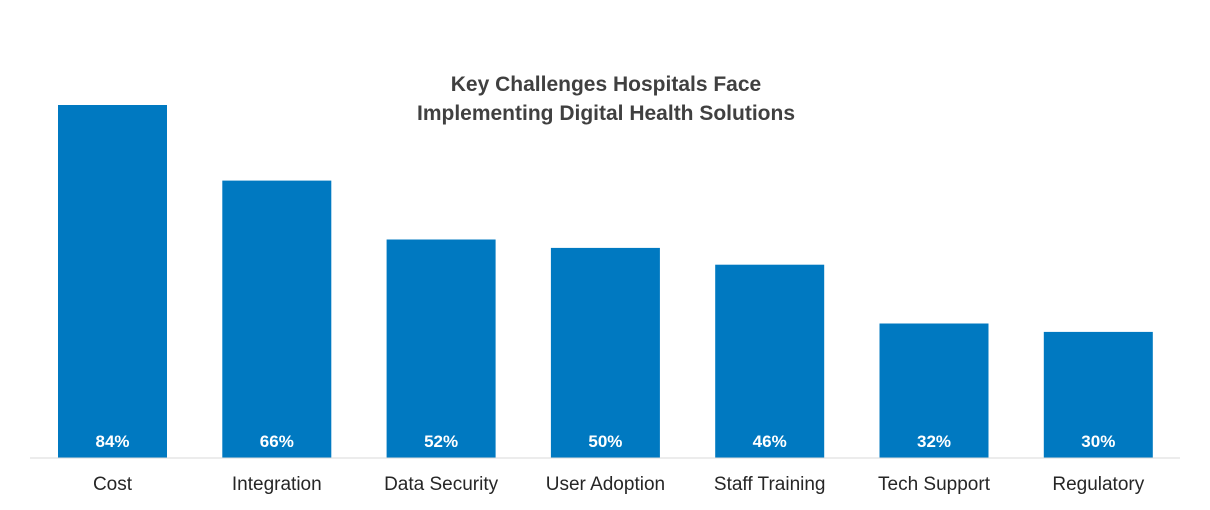  What do you see at coordinates (1098, 484) in the screenshot?
I see `category-label: Regulatory` at bounding box center [1098, 484].